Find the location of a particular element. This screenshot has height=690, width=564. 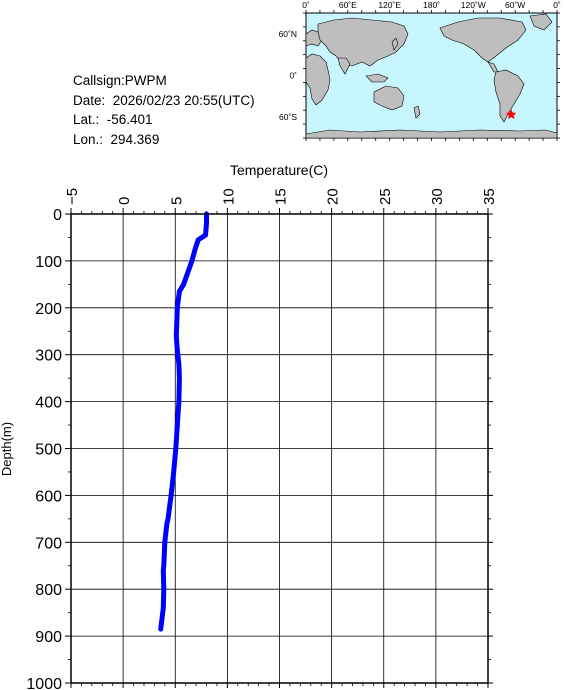

land-africa is located at coordinates (318, 79).